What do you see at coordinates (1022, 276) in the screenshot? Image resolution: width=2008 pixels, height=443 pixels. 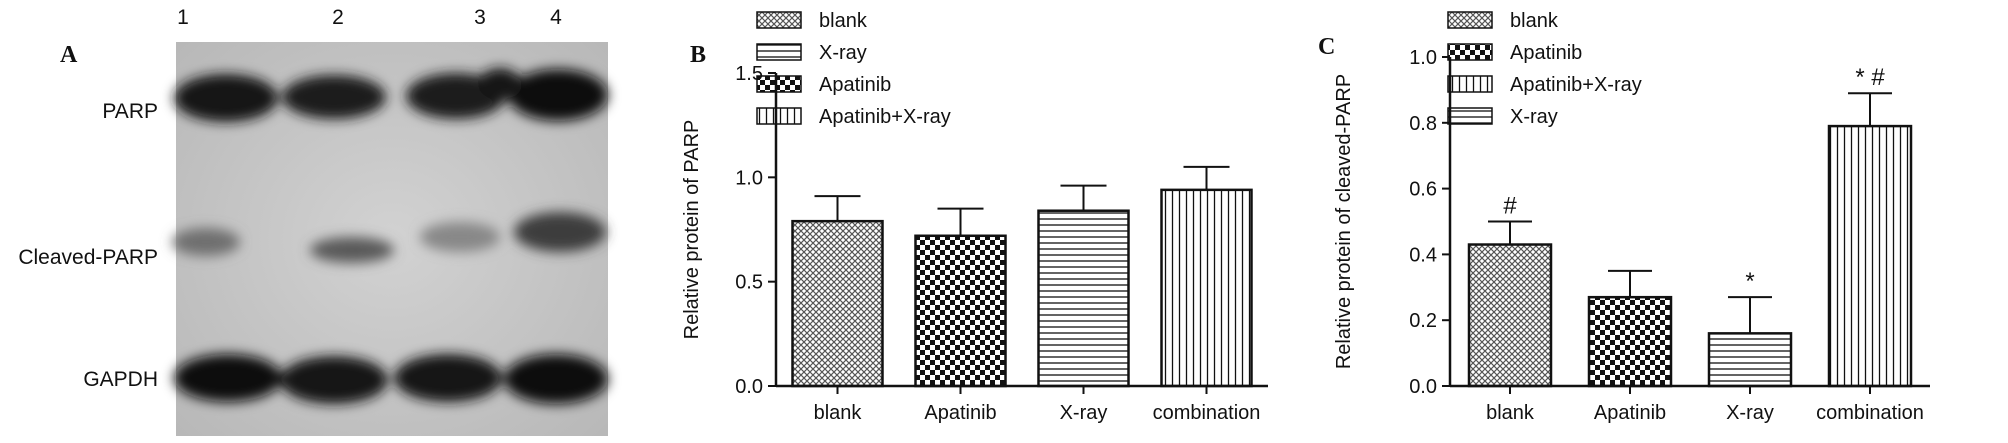 I see `chart-bars` at bounding box center [1022, 276].